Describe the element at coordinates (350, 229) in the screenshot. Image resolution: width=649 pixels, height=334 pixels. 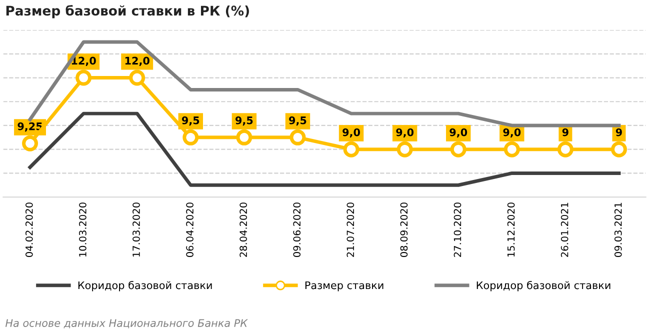
I see `x-tick-label: 21.07.2020` at that location.